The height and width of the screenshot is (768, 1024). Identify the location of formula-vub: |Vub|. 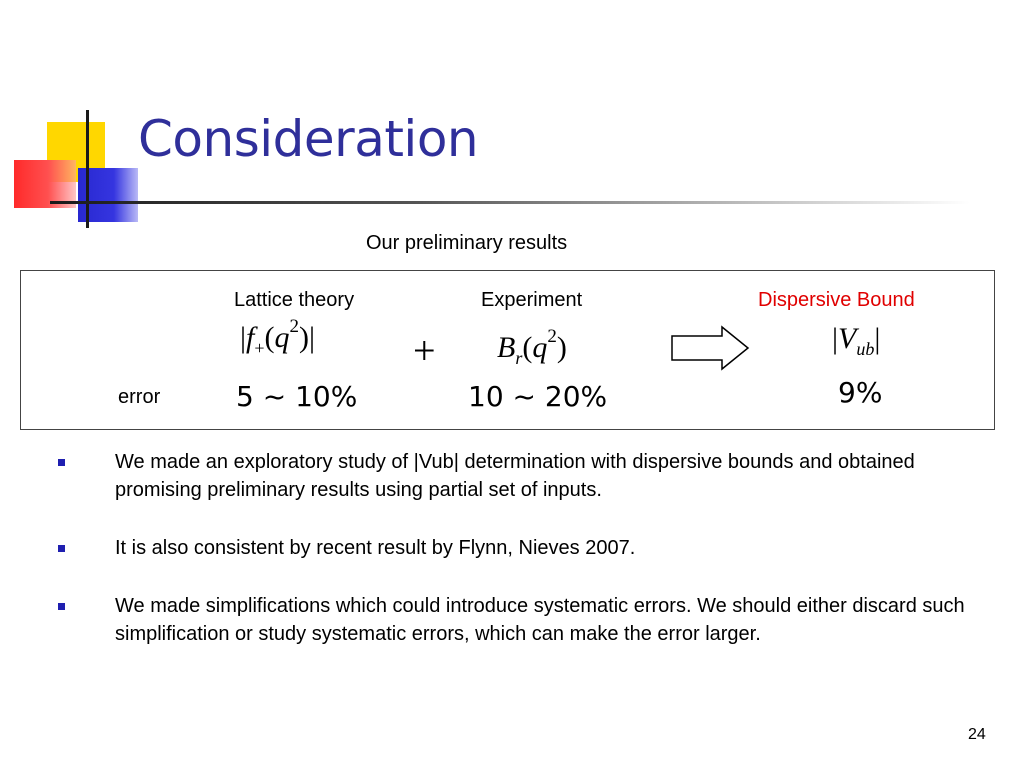
(856, 340).